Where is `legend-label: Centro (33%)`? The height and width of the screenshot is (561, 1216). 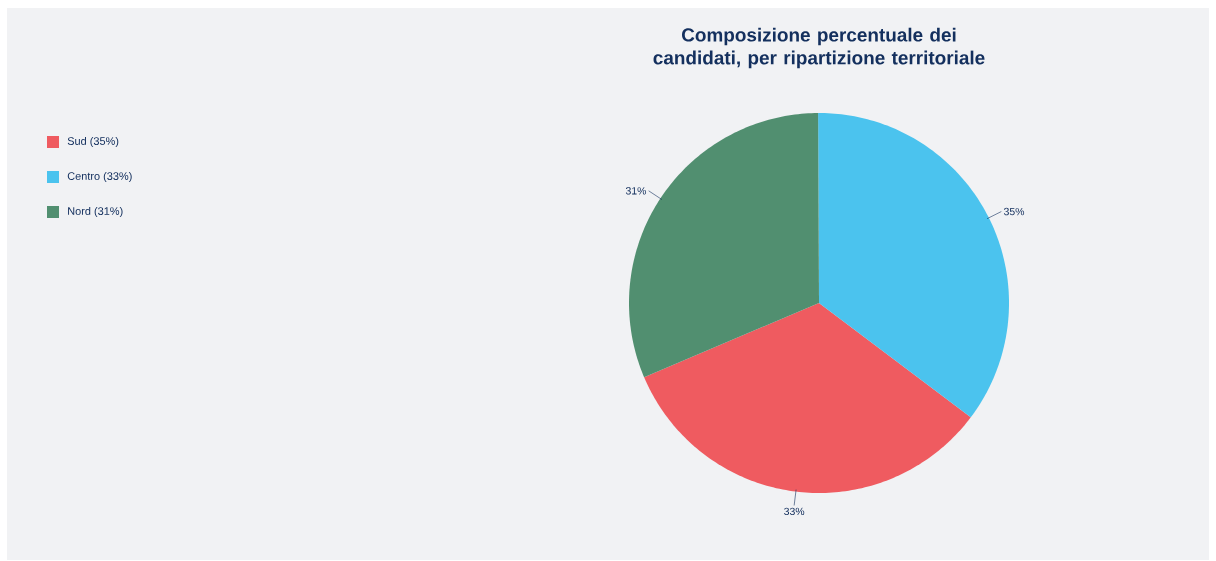 legend-label: Centro (33%) is located at coordinates (99, 177).